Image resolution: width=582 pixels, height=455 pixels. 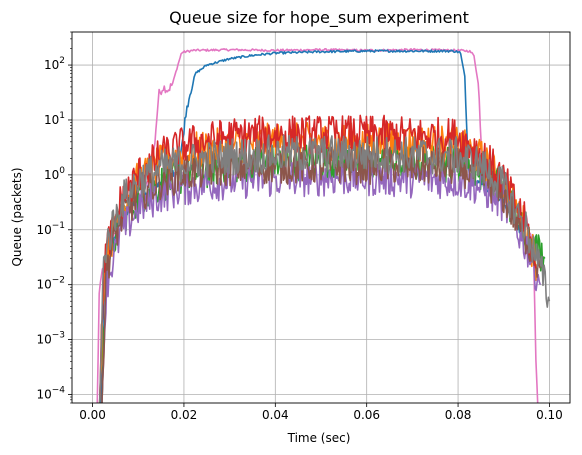 What do you see at coordinates (319, 18) in the screenshot?
I see `chart-title: Queue size for hope_sum experiment` at bounding box center [319, 18].